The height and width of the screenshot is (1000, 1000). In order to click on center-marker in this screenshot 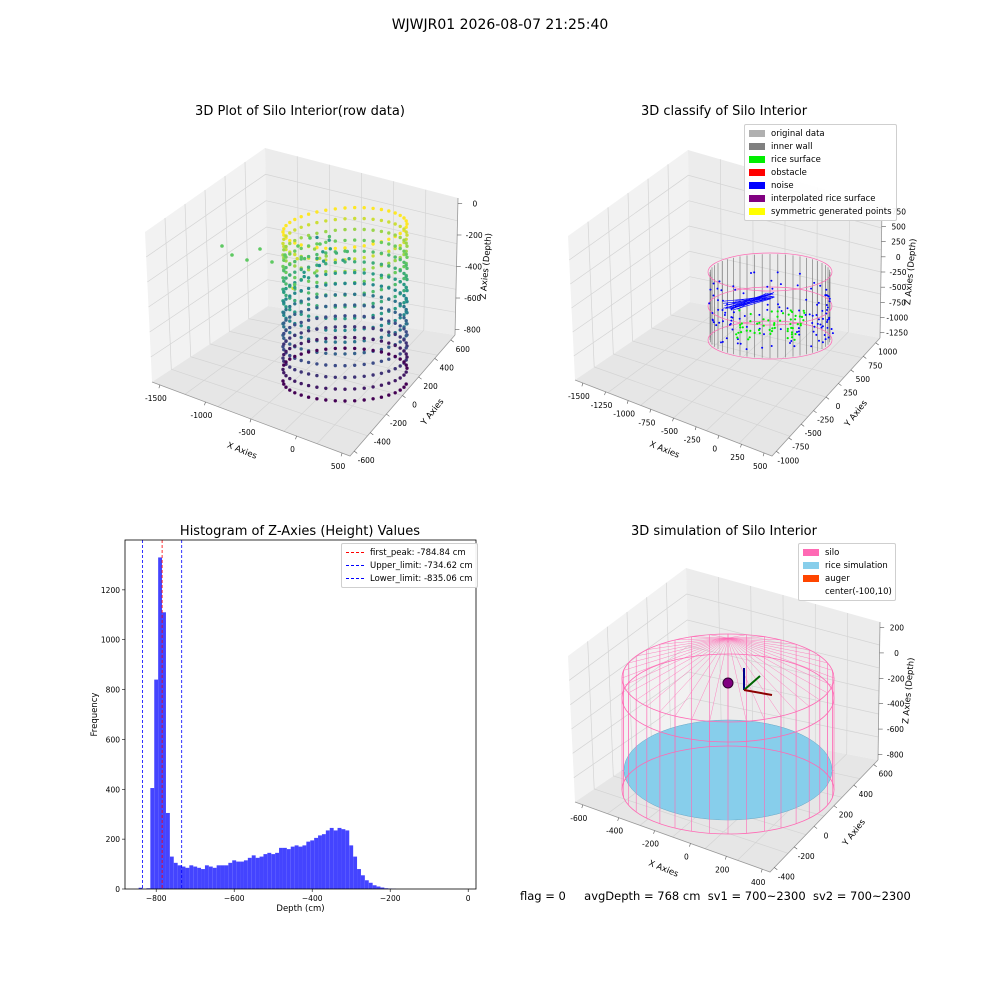, I will do `click(728, 683)`.